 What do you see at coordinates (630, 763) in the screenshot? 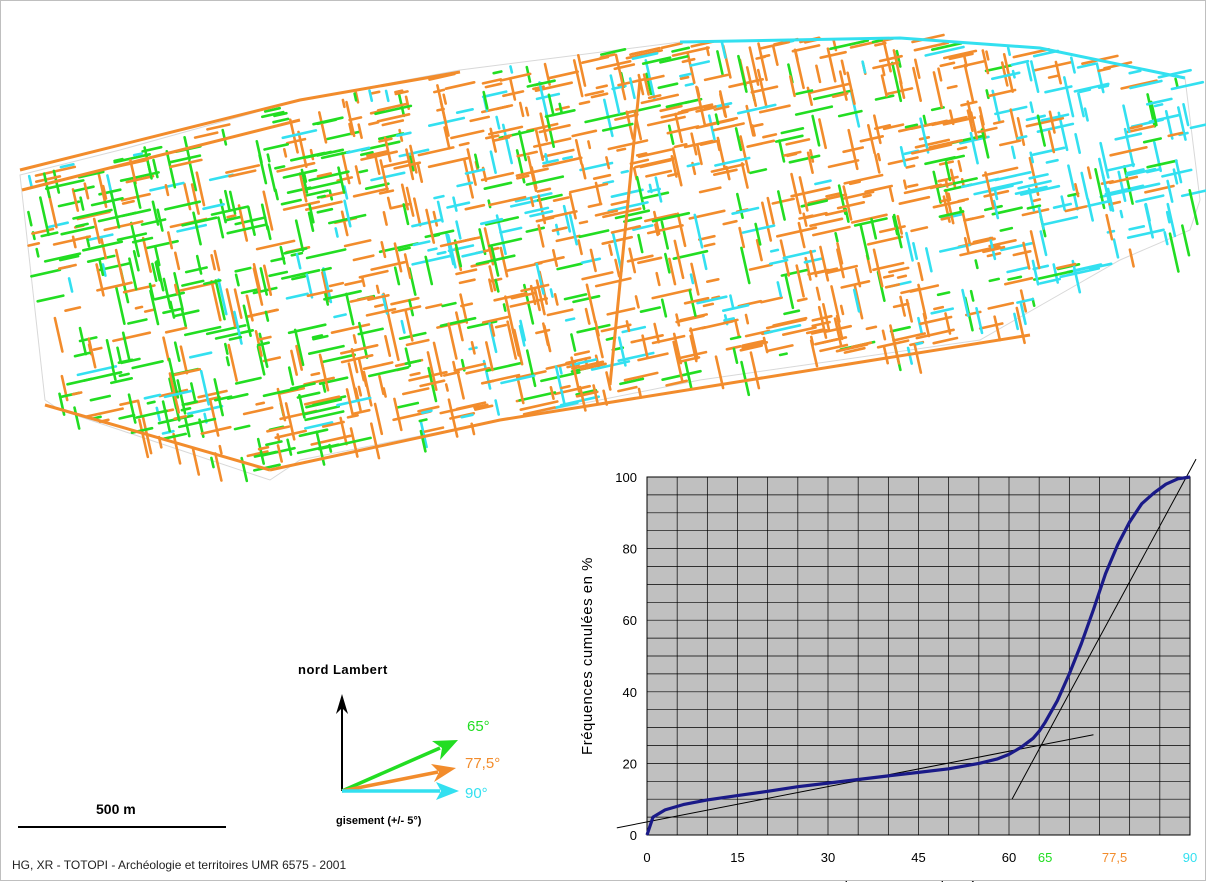
I see `y-tick-label: 20` at bounding box center [630, 763].